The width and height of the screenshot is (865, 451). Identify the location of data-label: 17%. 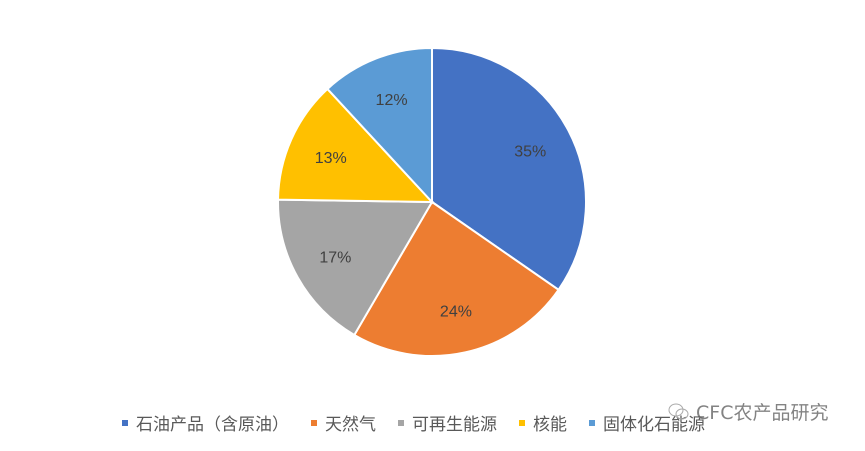
(335, 257).